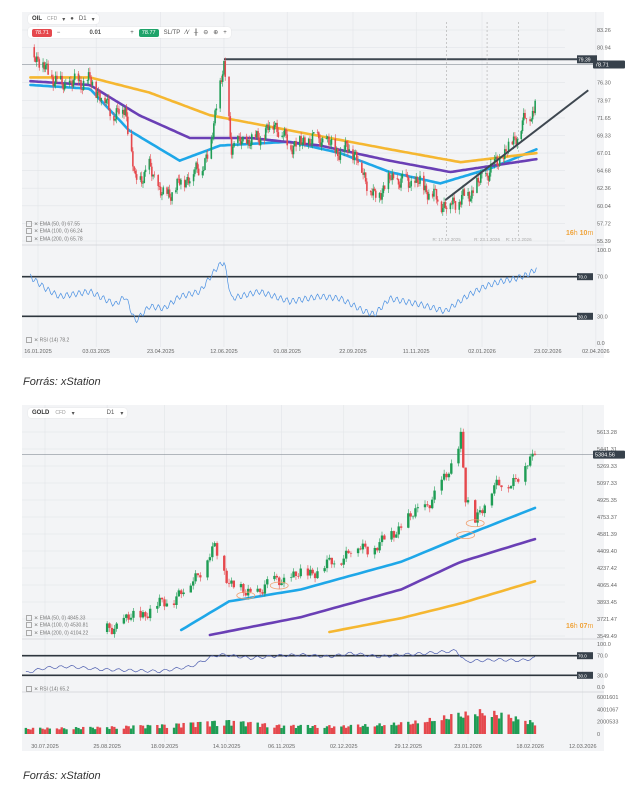 Image resolution: width=634 pixels, height=789 pixels. What do you see at coordinates (187, 32) in the screenshot?
I see `line-chart-icon: ⁄\⁄` at bounding box center [187, 32].